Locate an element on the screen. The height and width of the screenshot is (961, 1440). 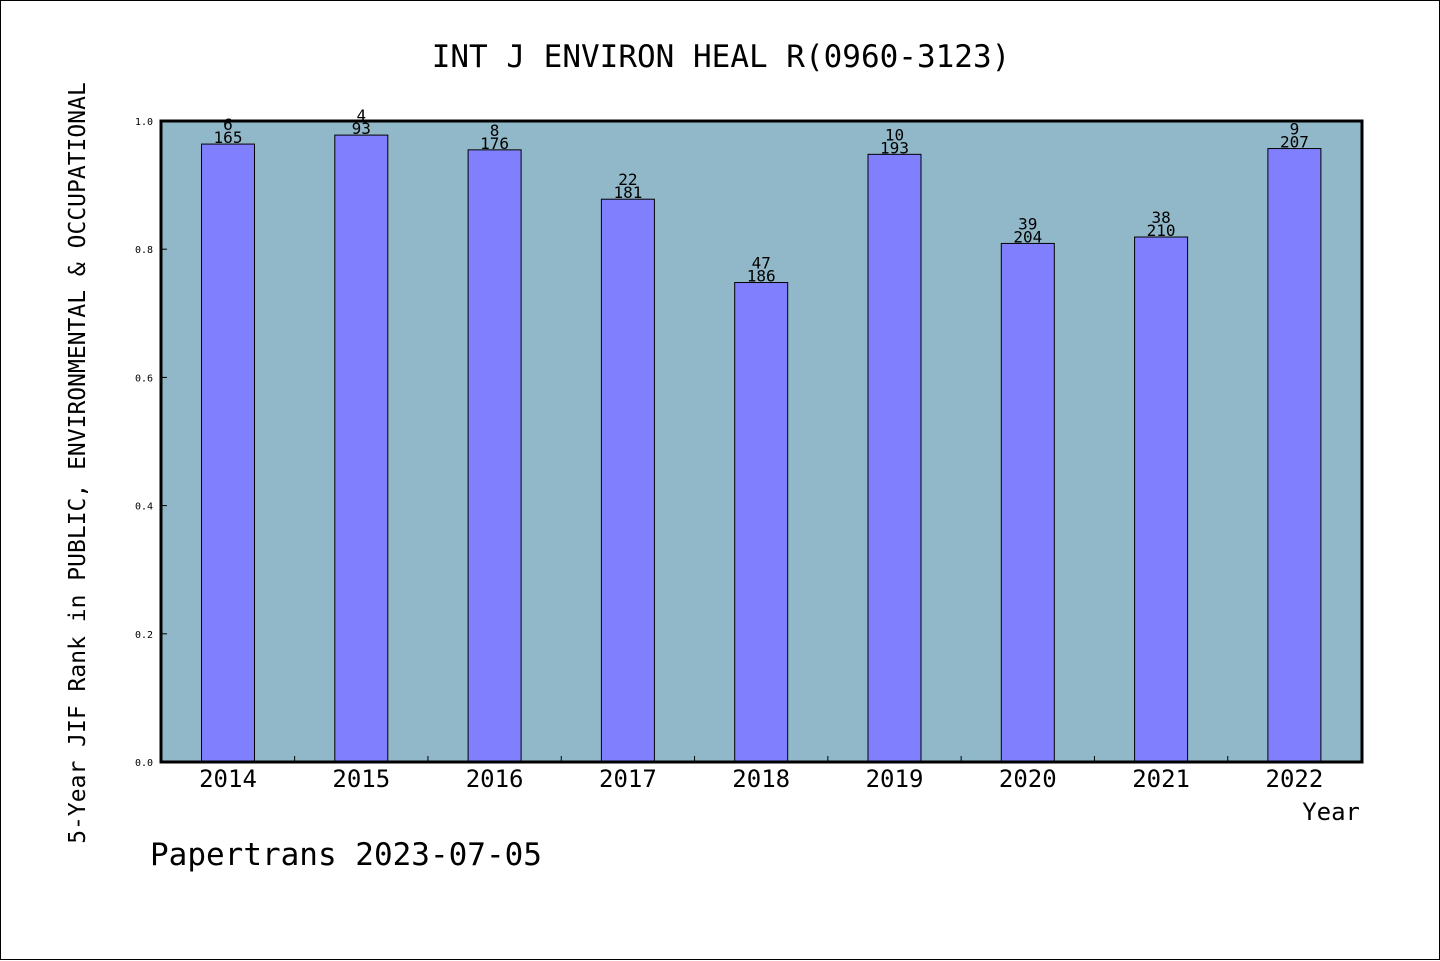
x-tick-label: 2022 is located at coordinates (1295, 779).